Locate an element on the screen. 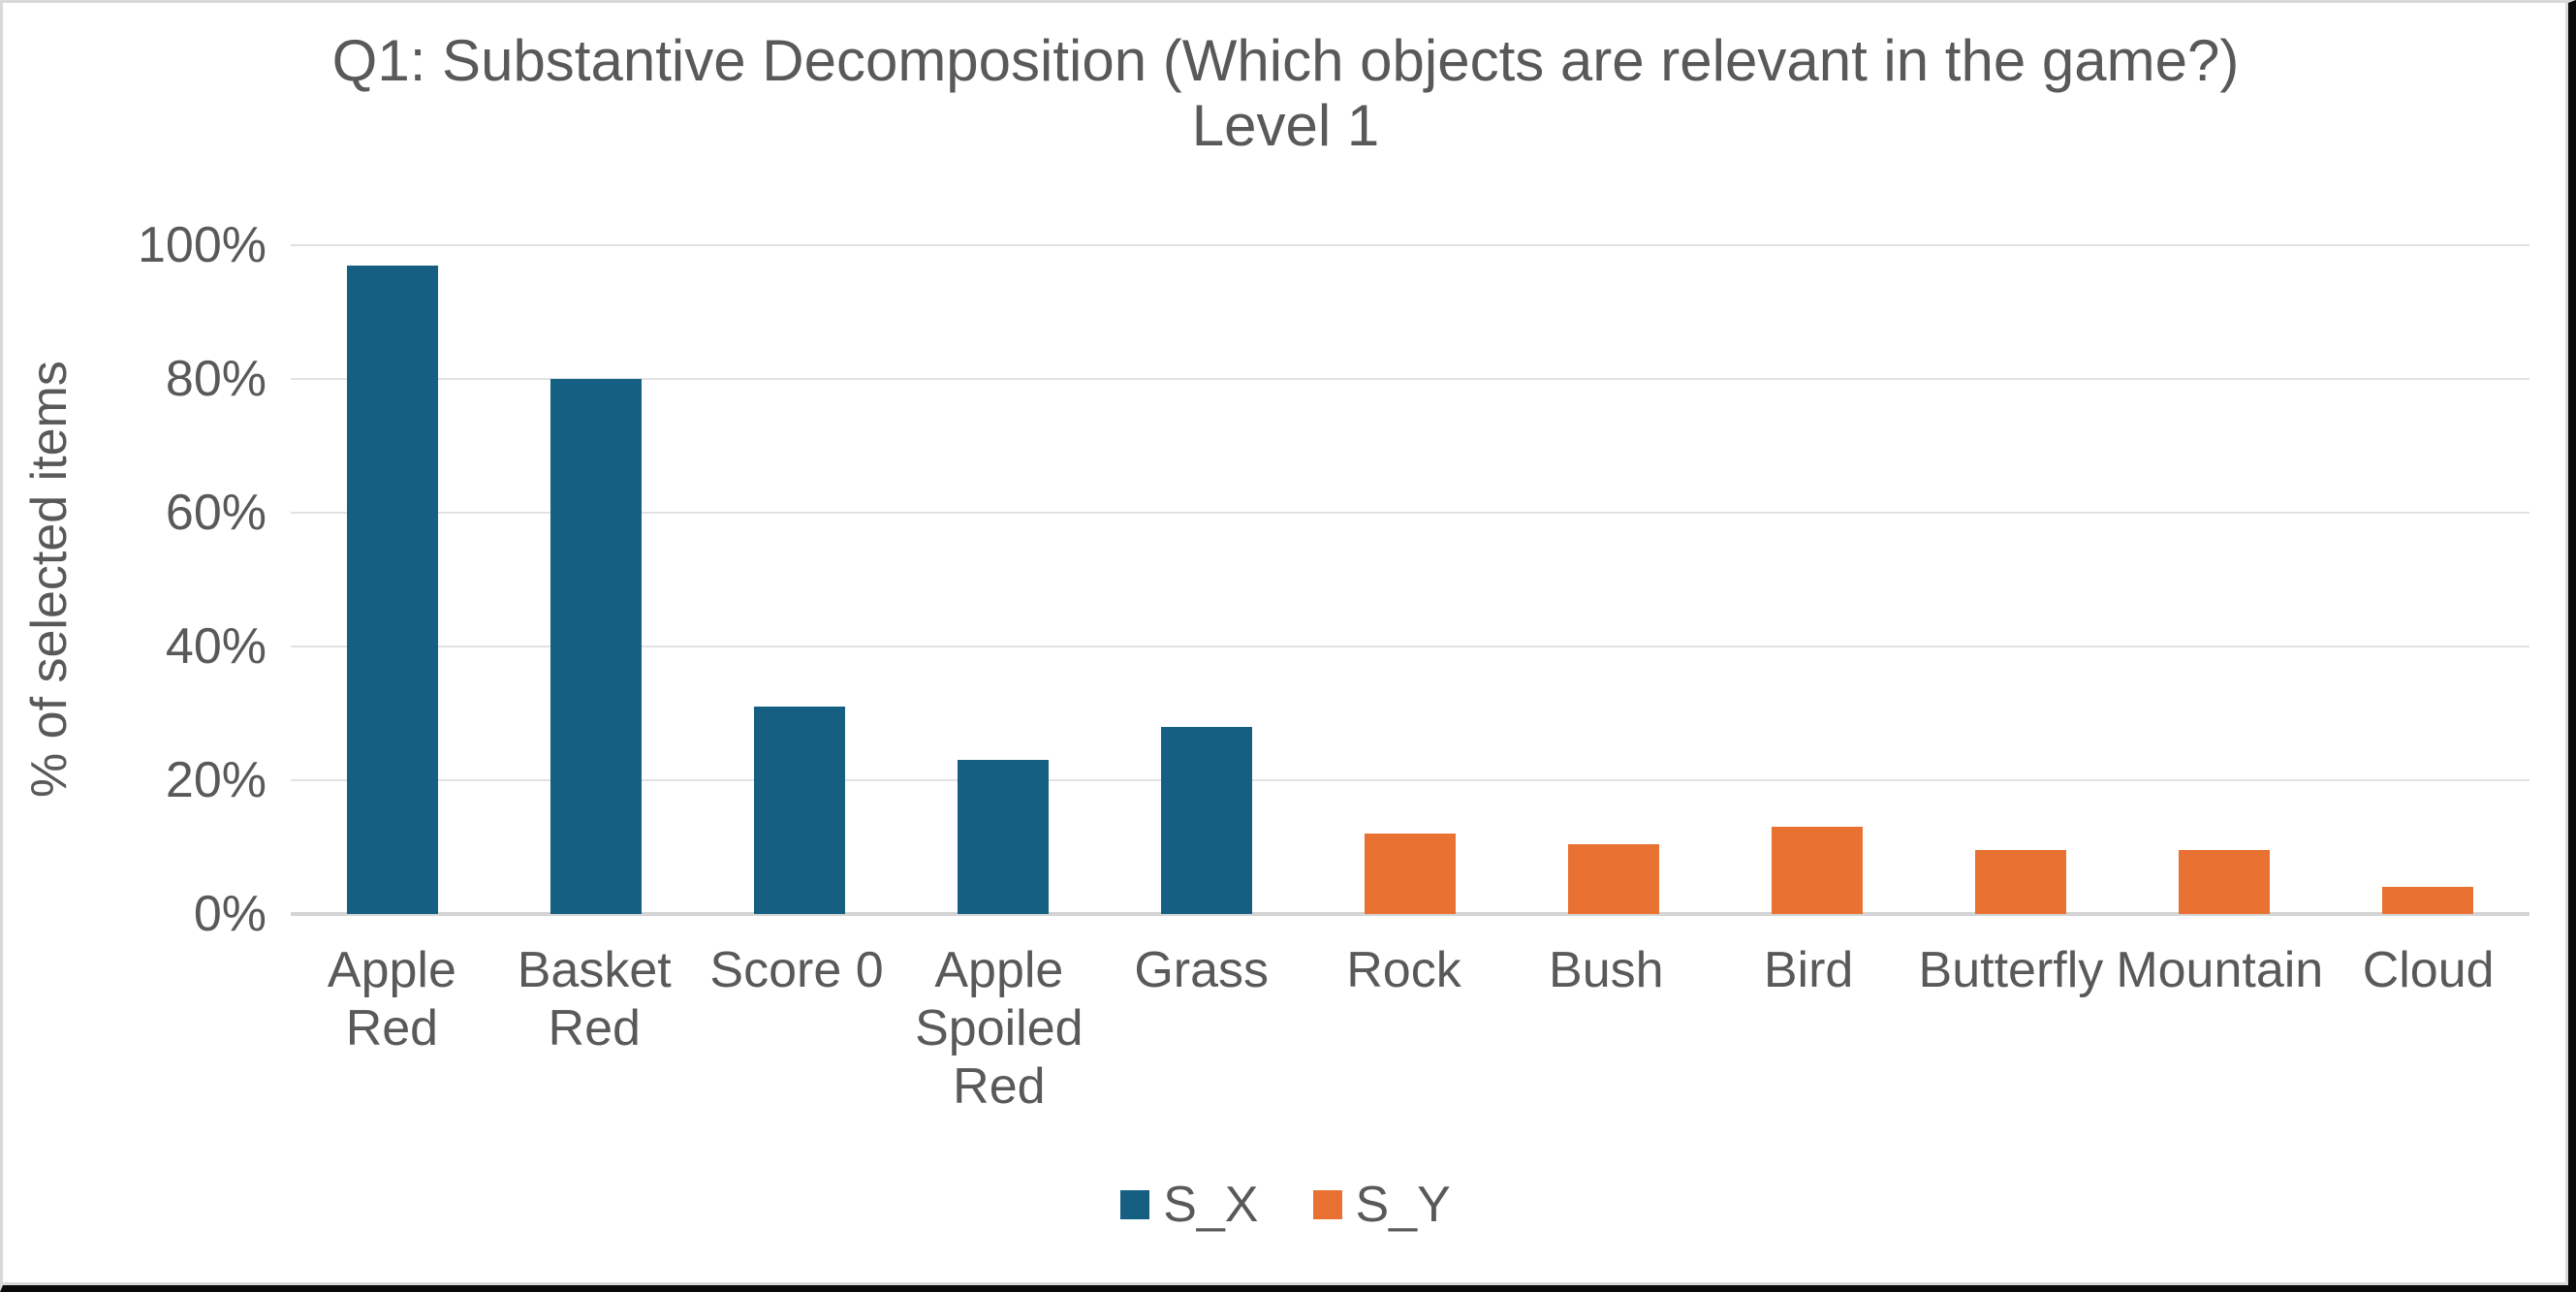 The image size is (2576, 1292). x-axis-label: Apple Spoiled Red is located at coordinates (999, 1028).